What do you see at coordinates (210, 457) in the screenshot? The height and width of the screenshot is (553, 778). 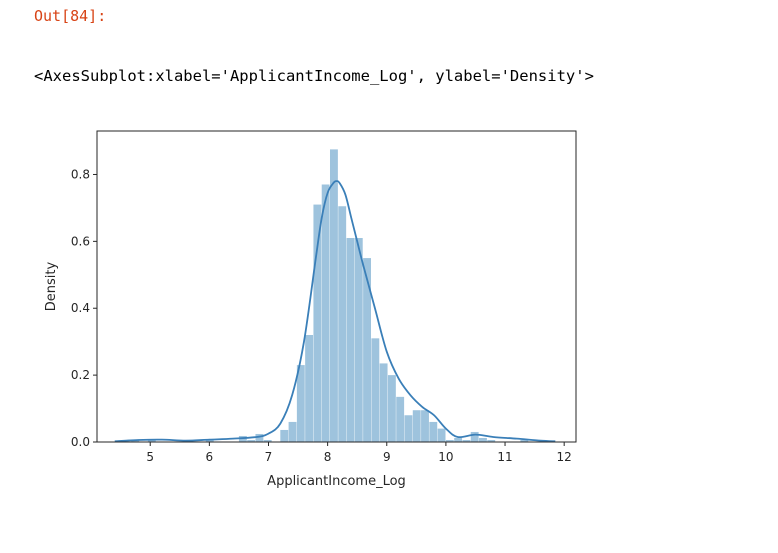 I see `x-tick-label: 6` at bounding box center [210, 457].